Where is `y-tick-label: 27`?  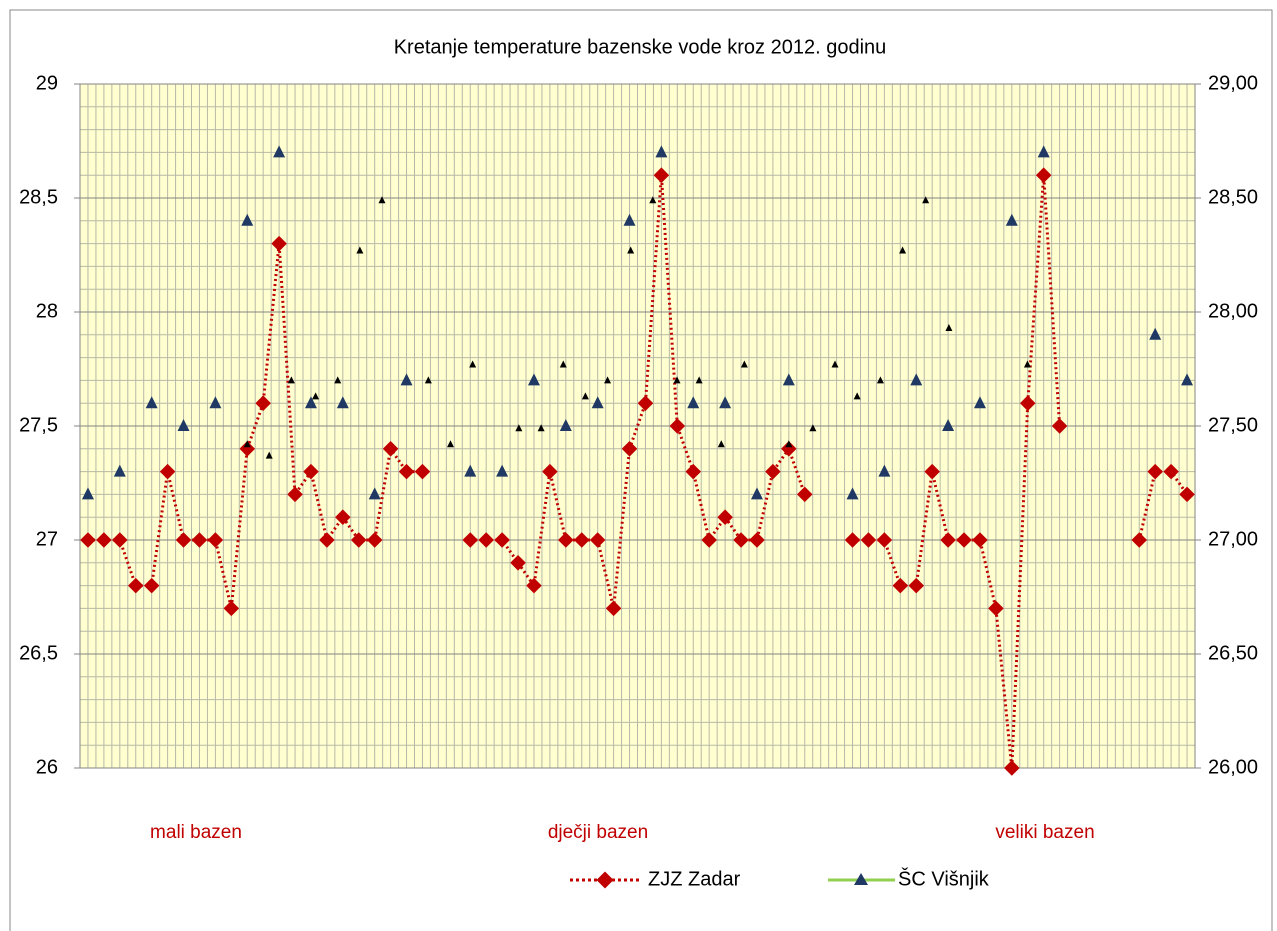
y-tick-label: 27 is located at coordinates (47, 539).